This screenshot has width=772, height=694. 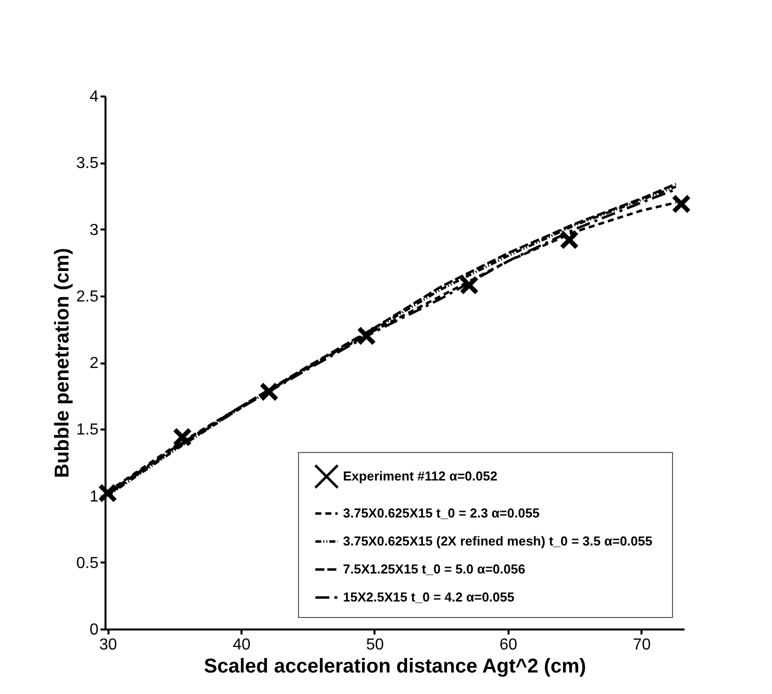 What do you see at coordinates (94, 630) in the screenshot?
I see `y-tick-label: 0` at bounding box center [94, 630].